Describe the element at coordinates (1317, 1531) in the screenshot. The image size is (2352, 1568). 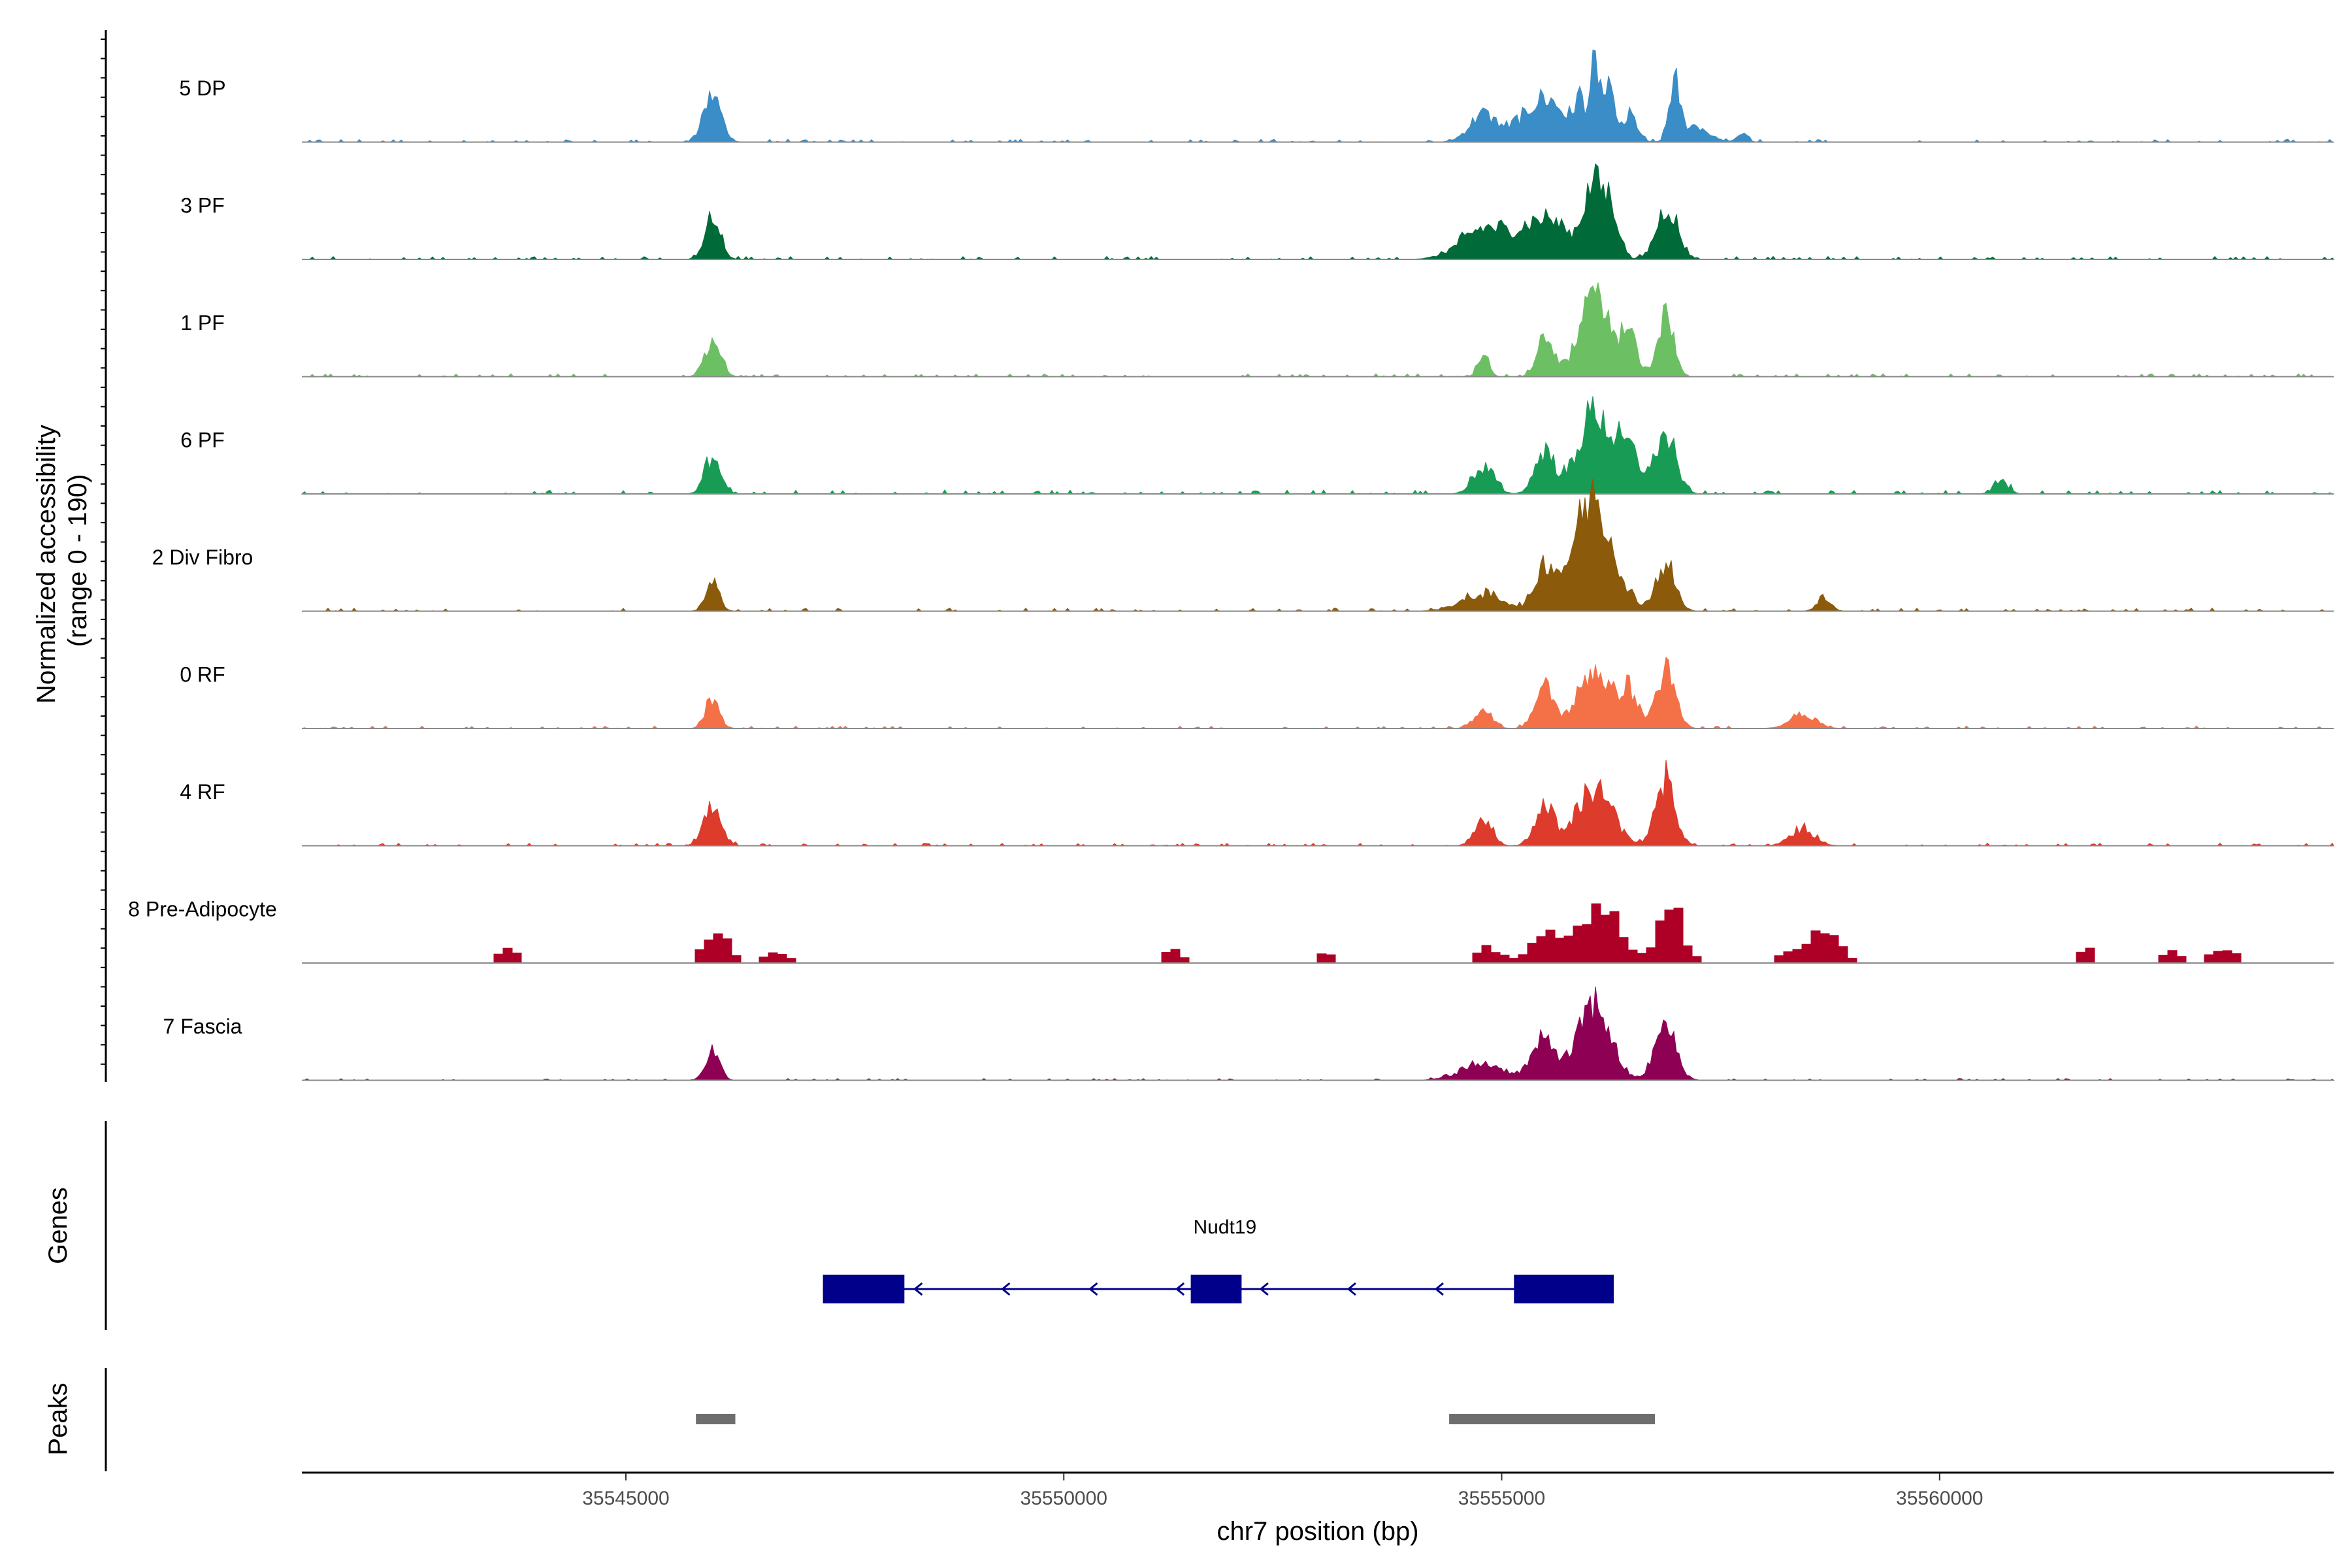
I see `x-axis-title: chr7 position (bp)` at that location.